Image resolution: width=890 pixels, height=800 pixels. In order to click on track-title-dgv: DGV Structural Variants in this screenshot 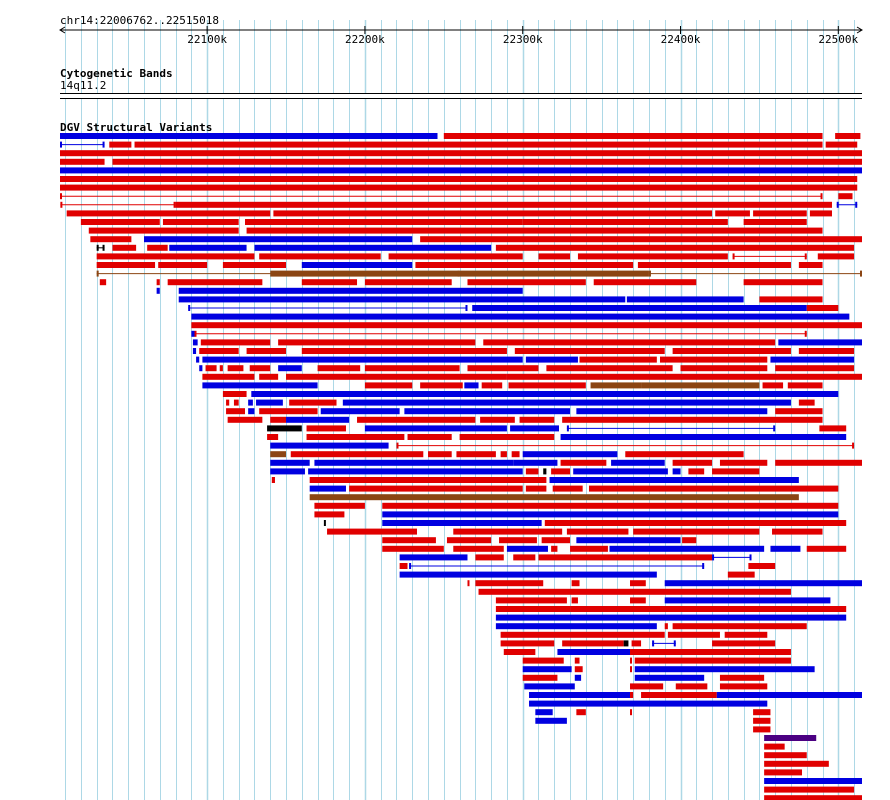, I will do `click(136, 127)`.